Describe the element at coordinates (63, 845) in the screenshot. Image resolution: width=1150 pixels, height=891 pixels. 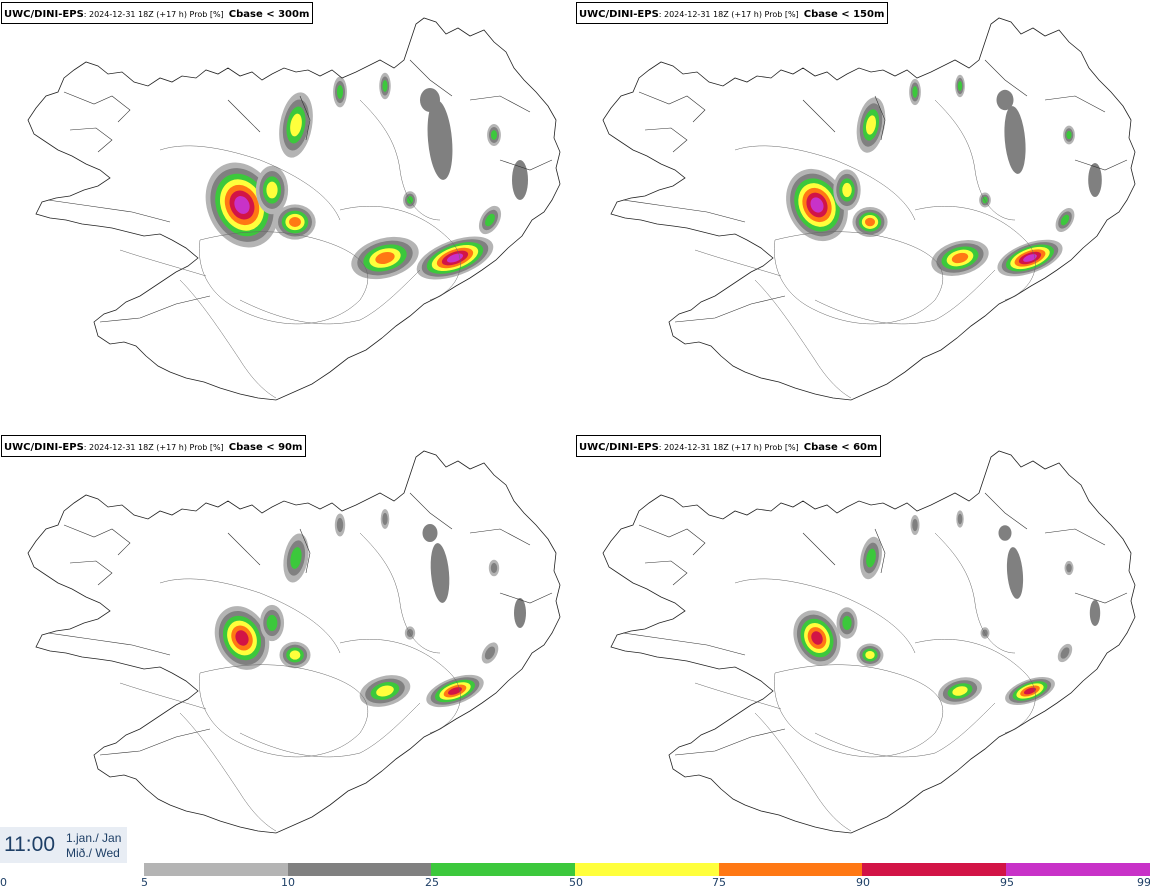
I see `valid-time-box: 11:00 1.jan./ Jan Mið./ Wed` at that location.